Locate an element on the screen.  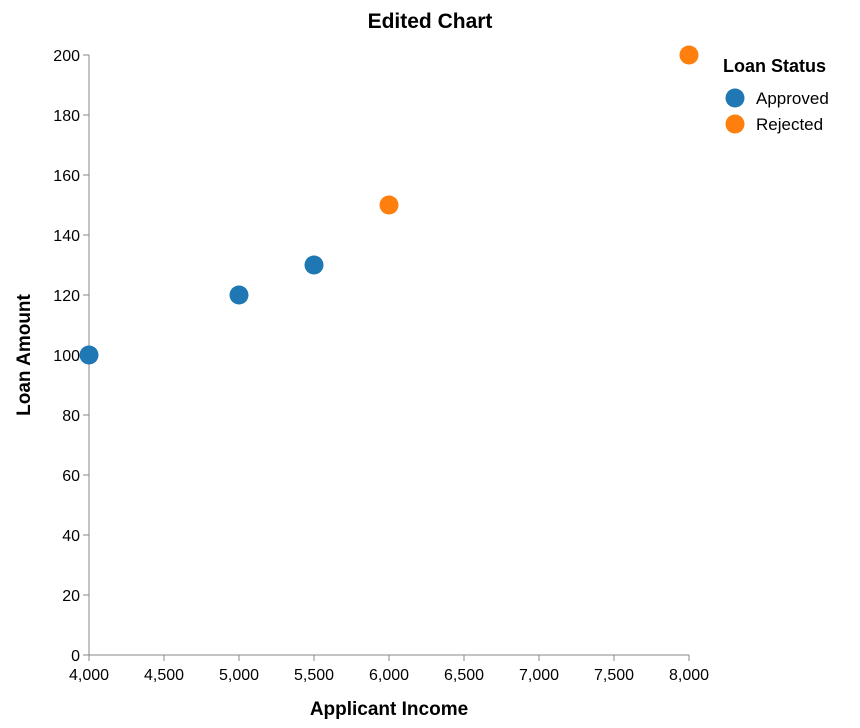
x-tick-label: 4,500 is located at coordinates (164, 675).